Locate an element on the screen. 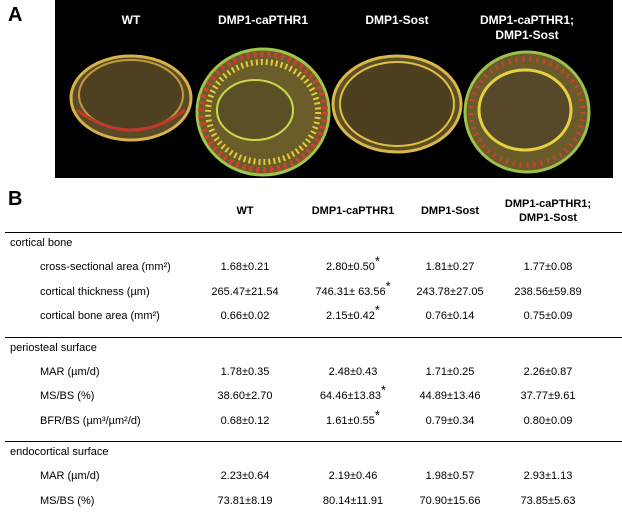  cell-value: 0.75±0.09 is located at coordinates (548, 316).